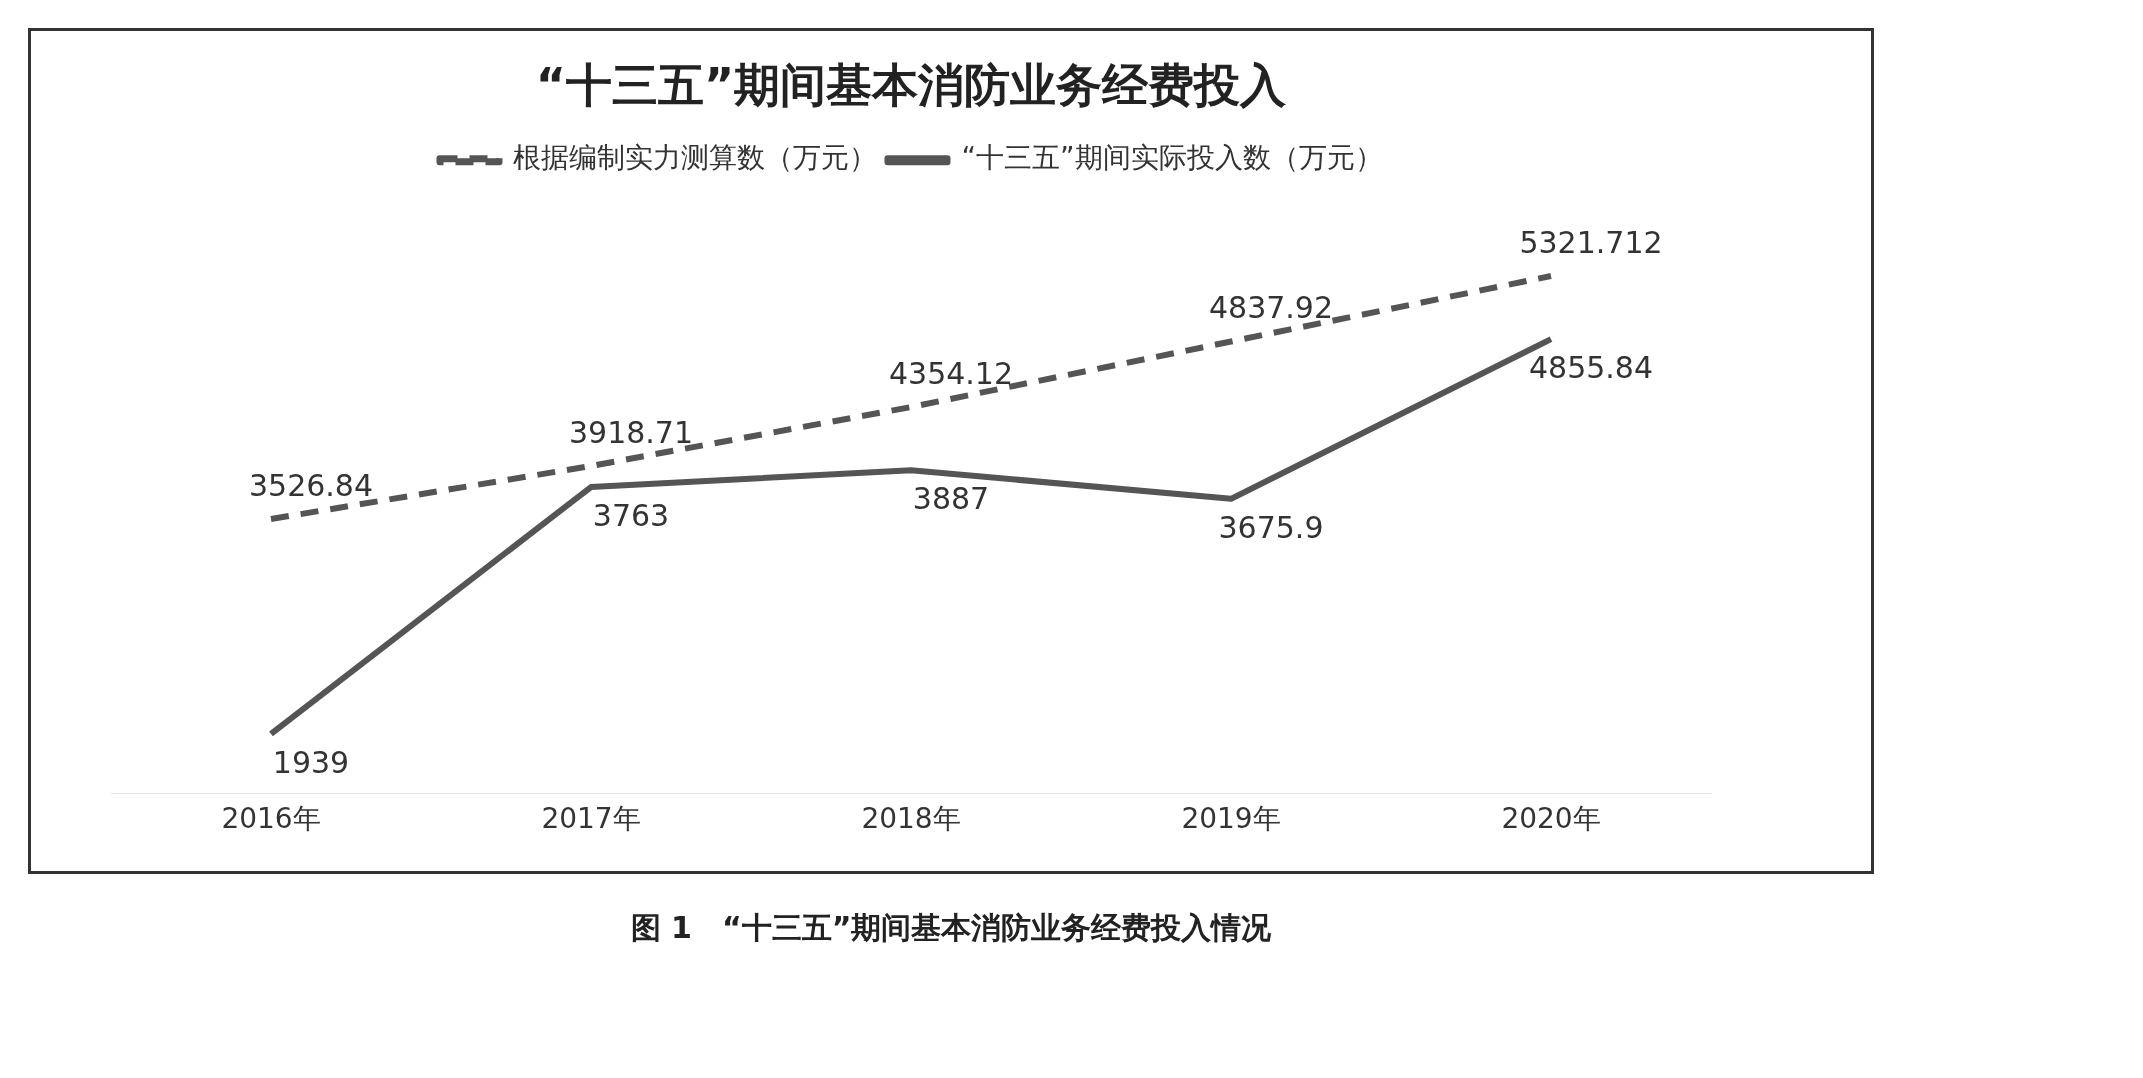  Describe the element at coordinates (311, 485) in the screenshot. I see `data-label: 3526.84` at that location.